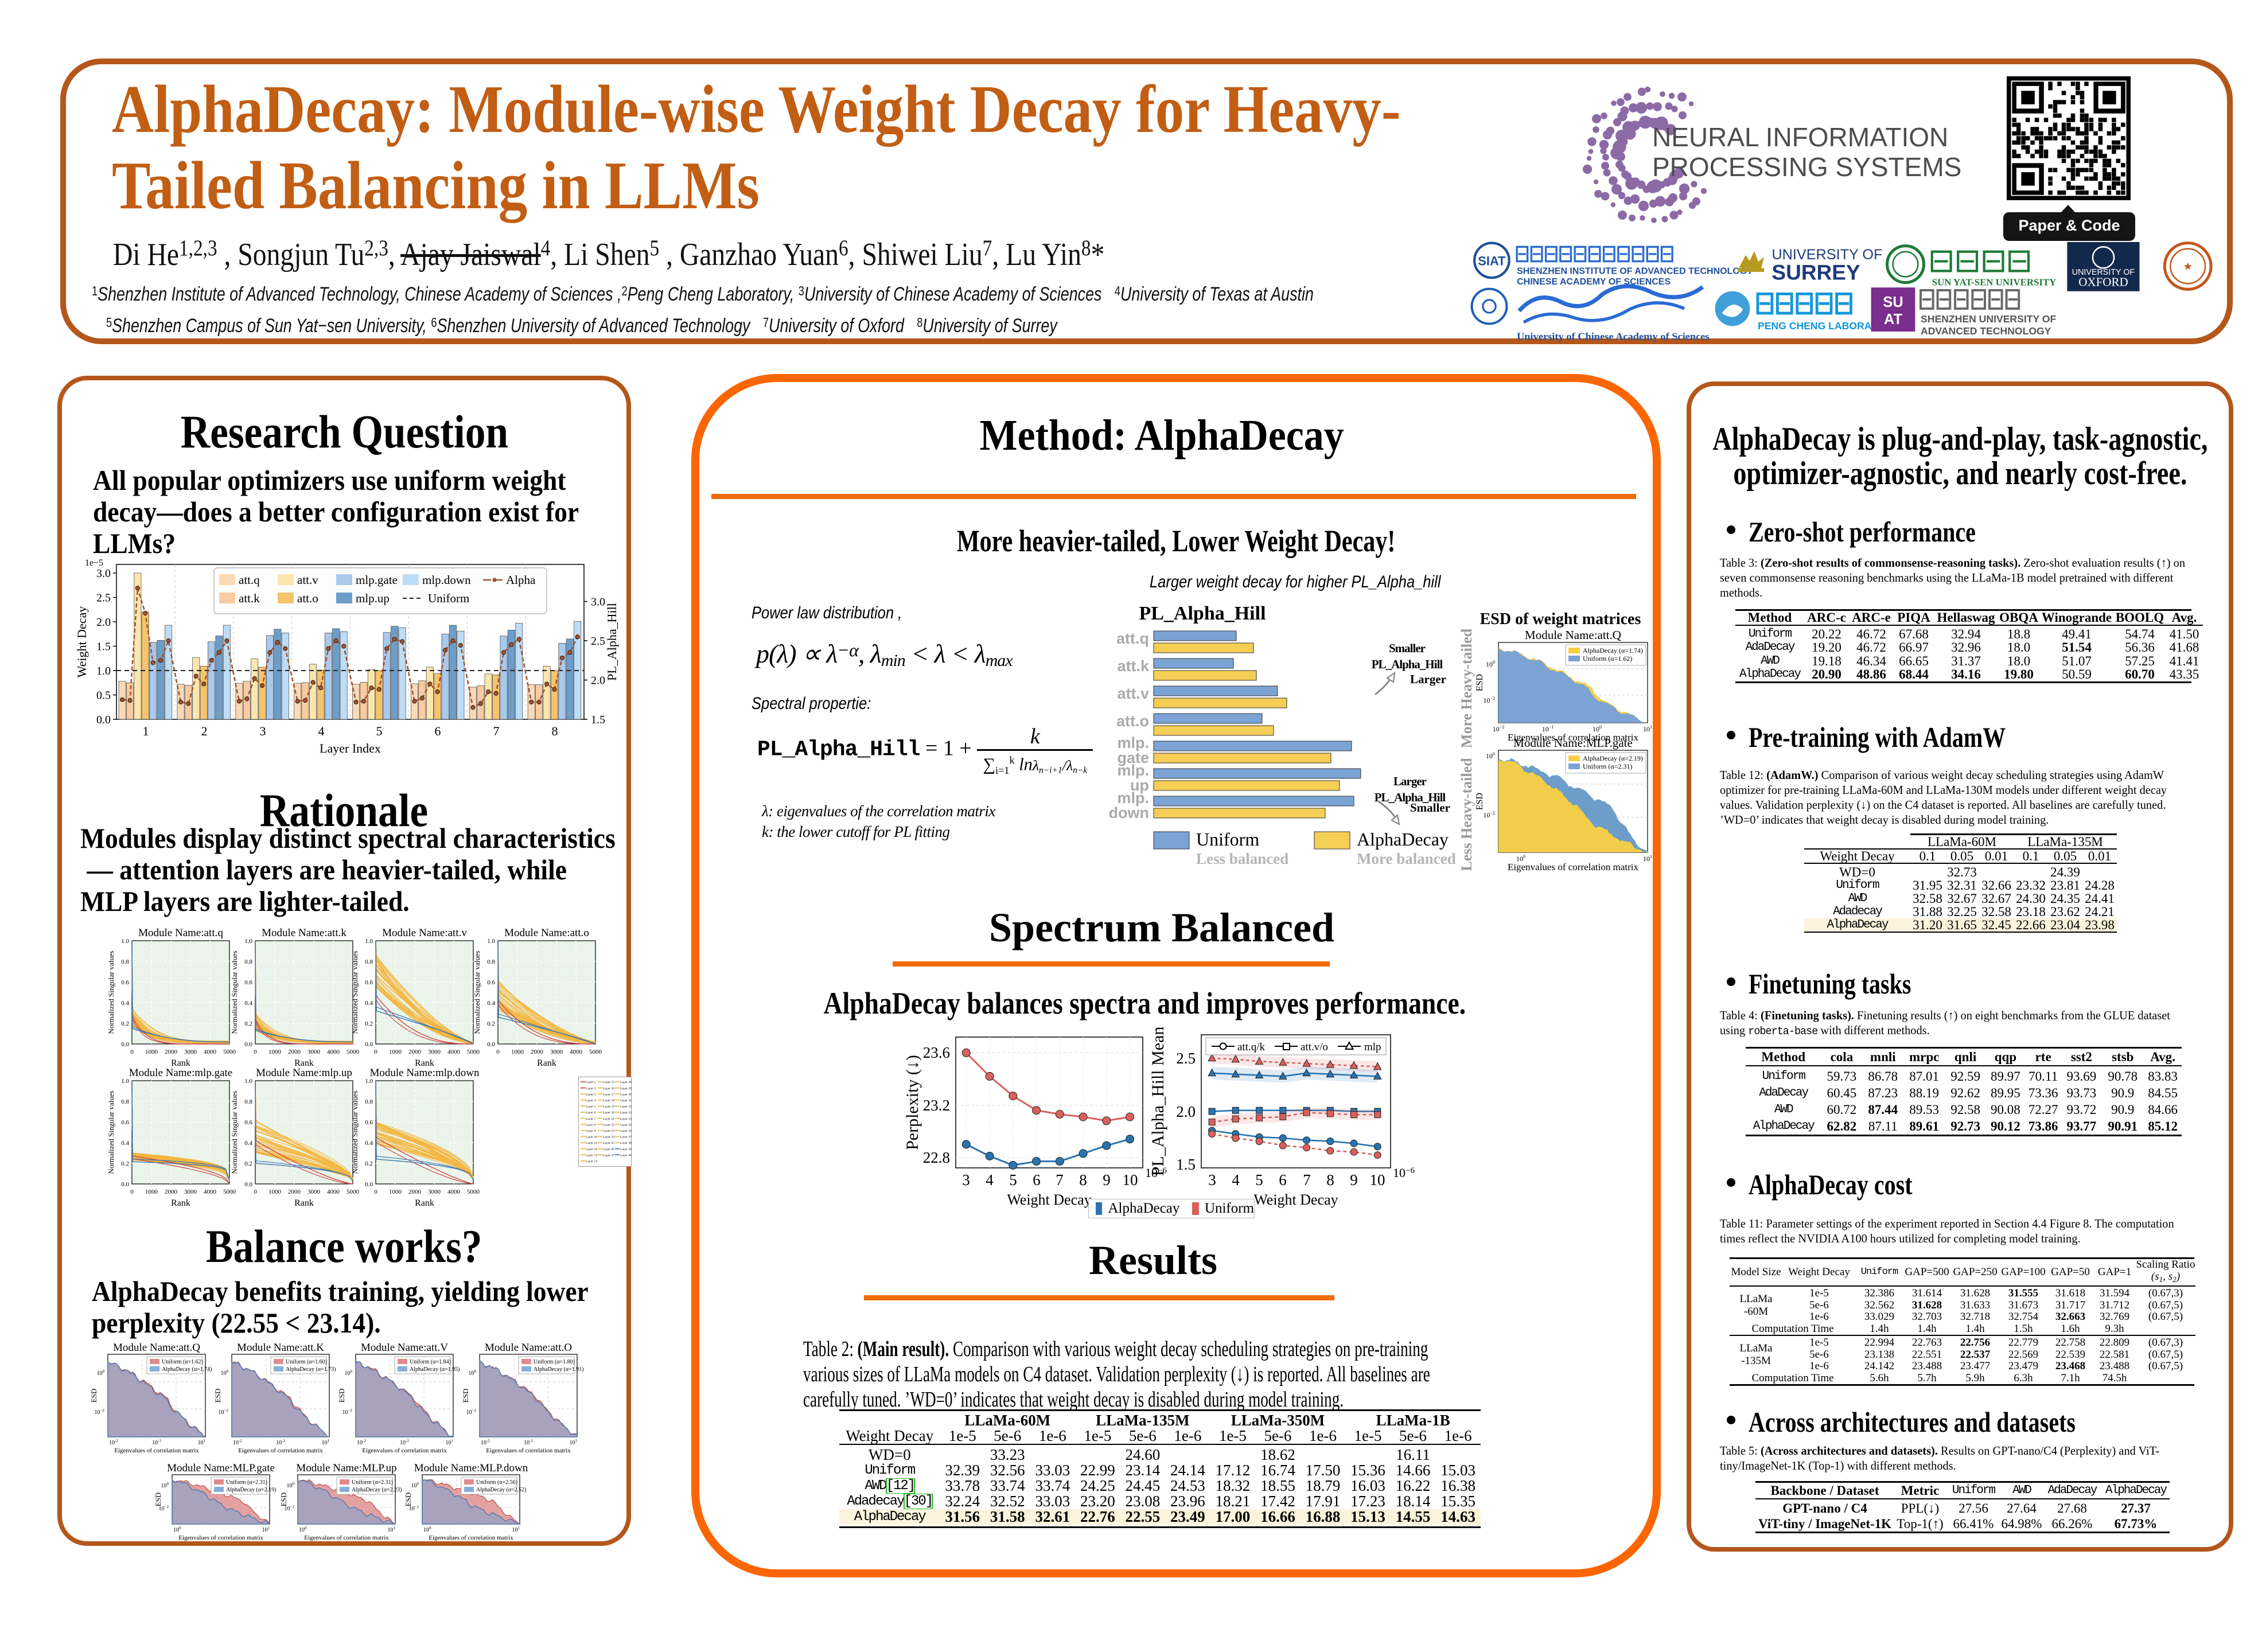  I want to click on svg-text: Uniform (α=2.31), so click(1608, 766).